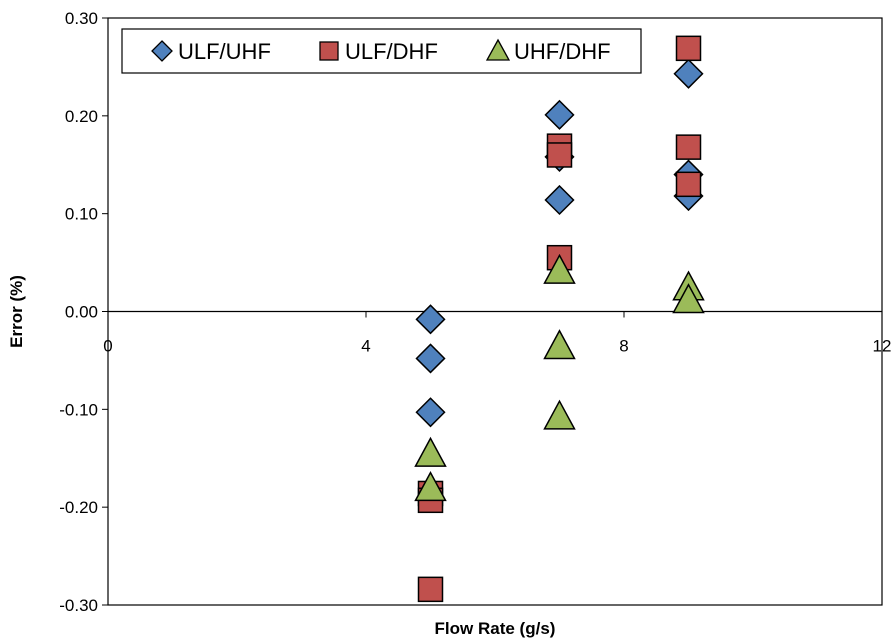 The width and height of the screenshot is (895, 642). Describe the element at coordinates (81, 18) in the screenshot. I see `y-tick-label: 0.30` at that location.